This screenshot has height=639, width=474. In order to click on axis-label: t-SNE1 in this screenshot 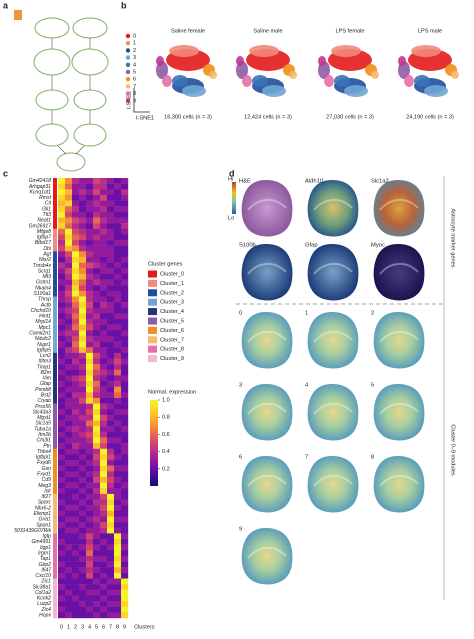, I will do `click(145, 118)`.